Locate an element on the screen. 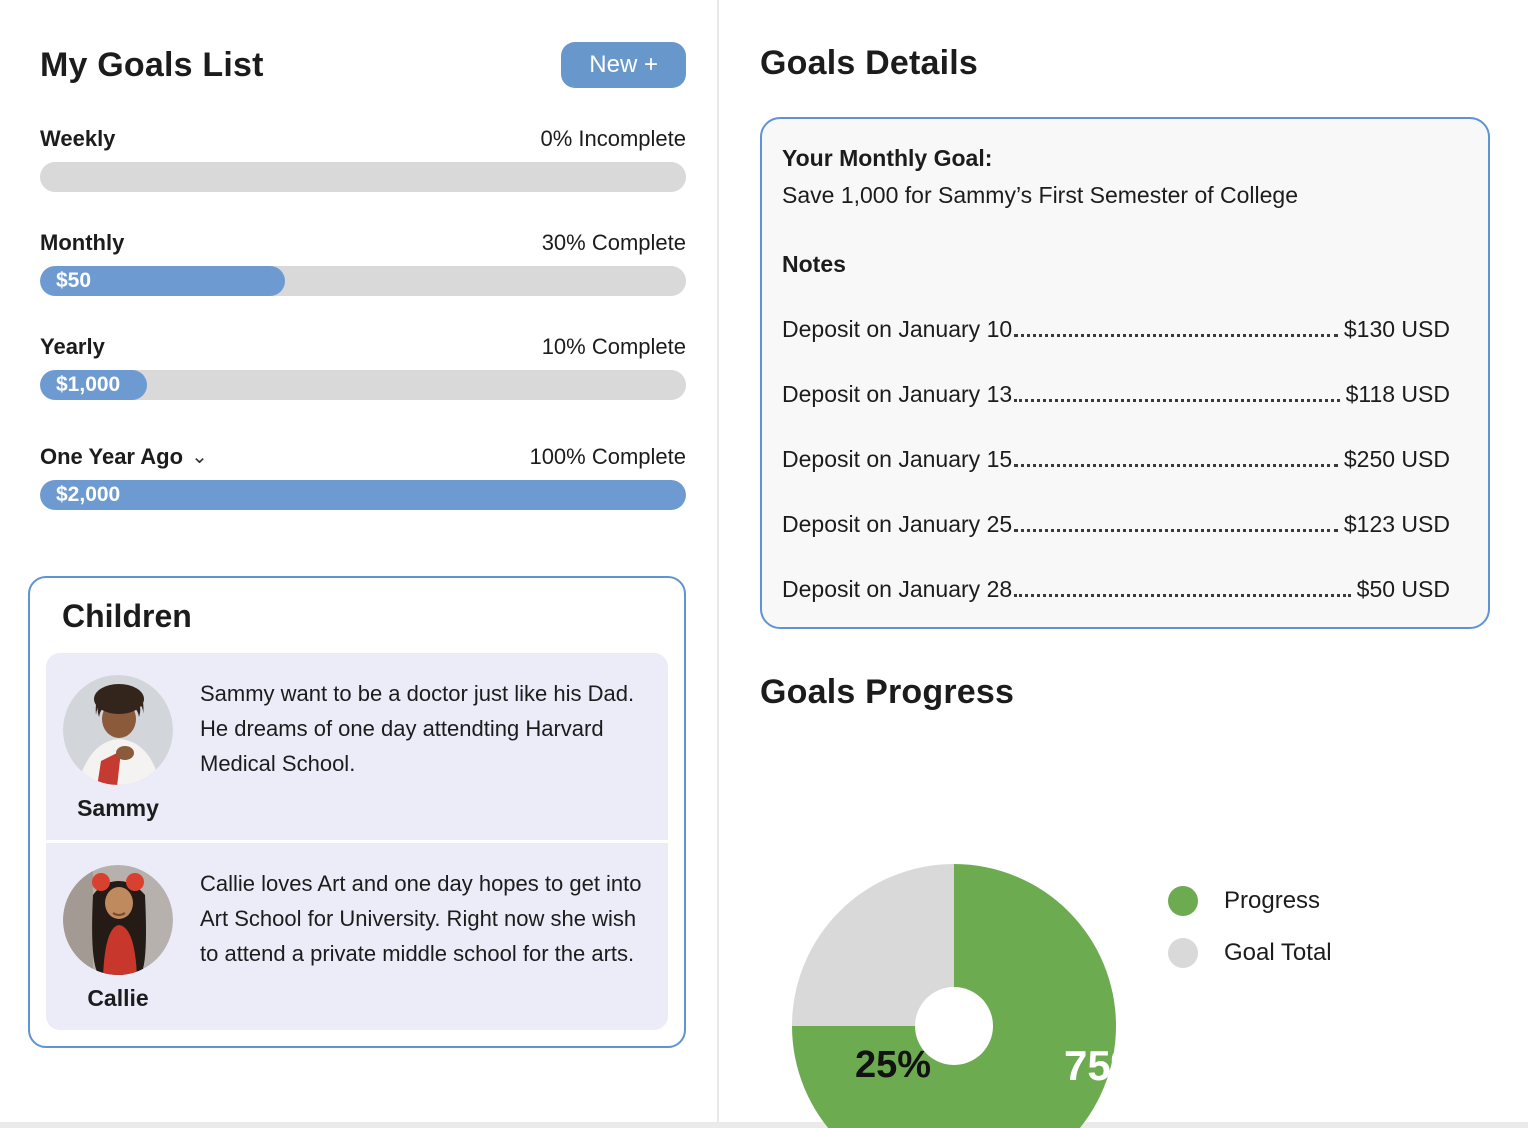 The image size is (1528, 1128). deposit-amount: $123 USD is located at coordinates (1396, 524).